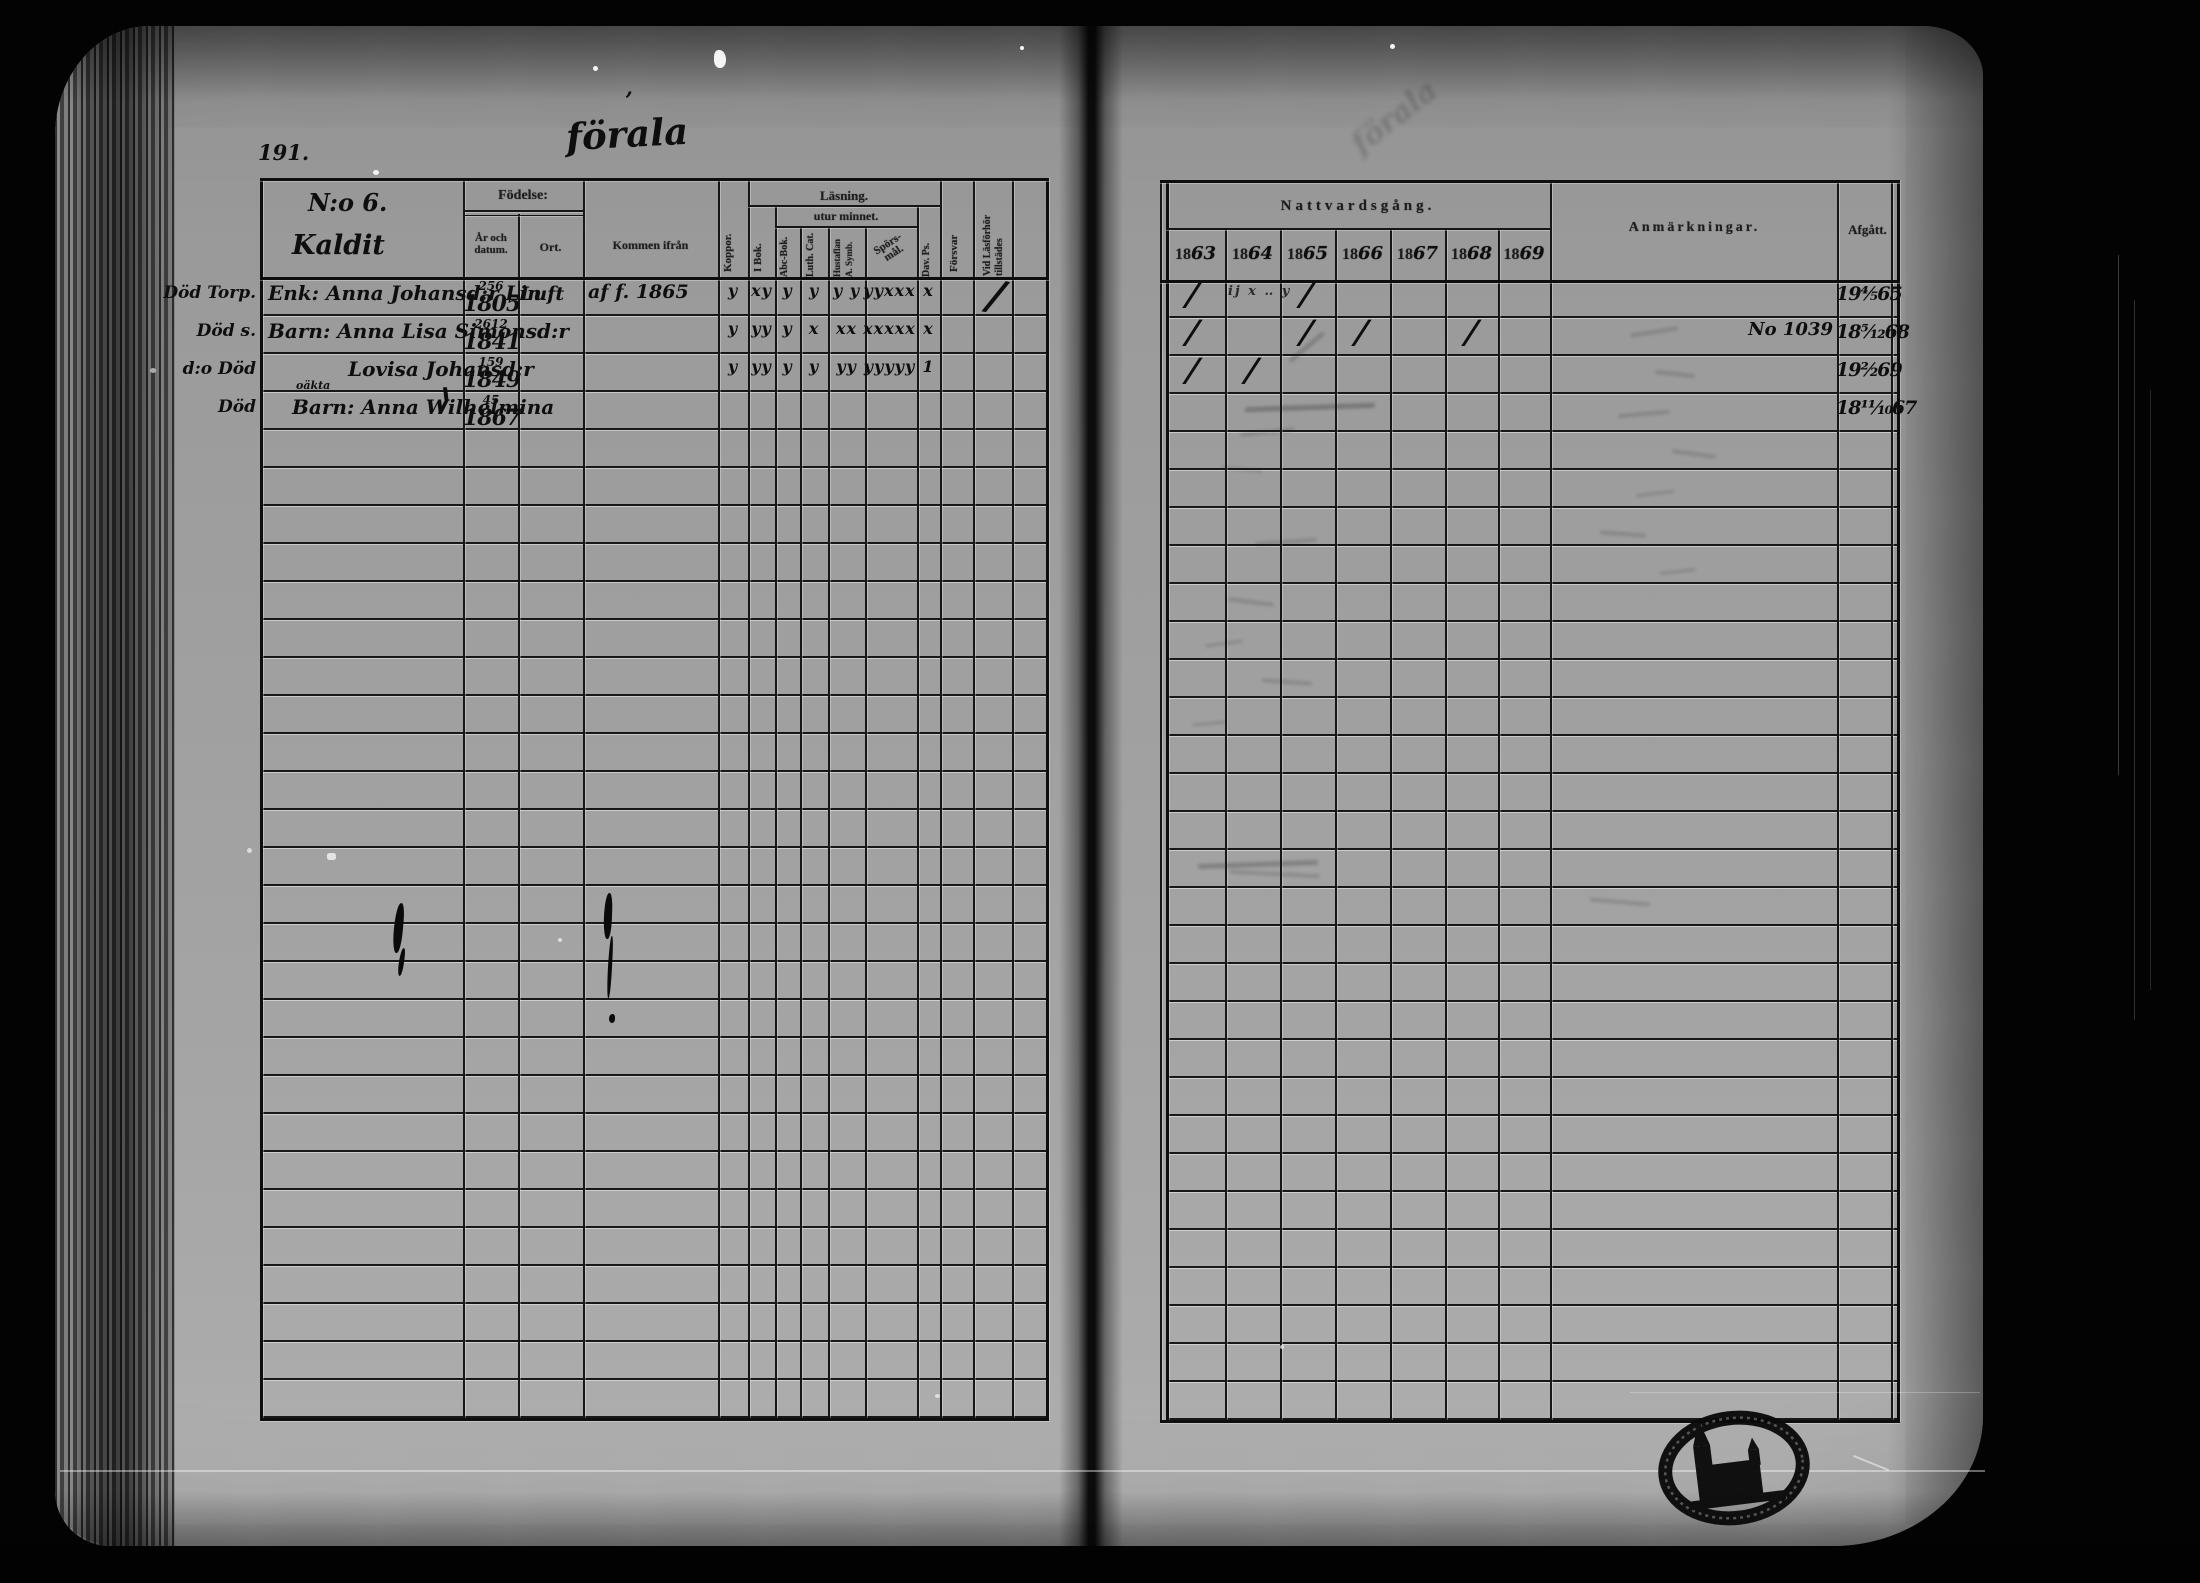  I want to click on year-hand: 69, so click(1532, 253).